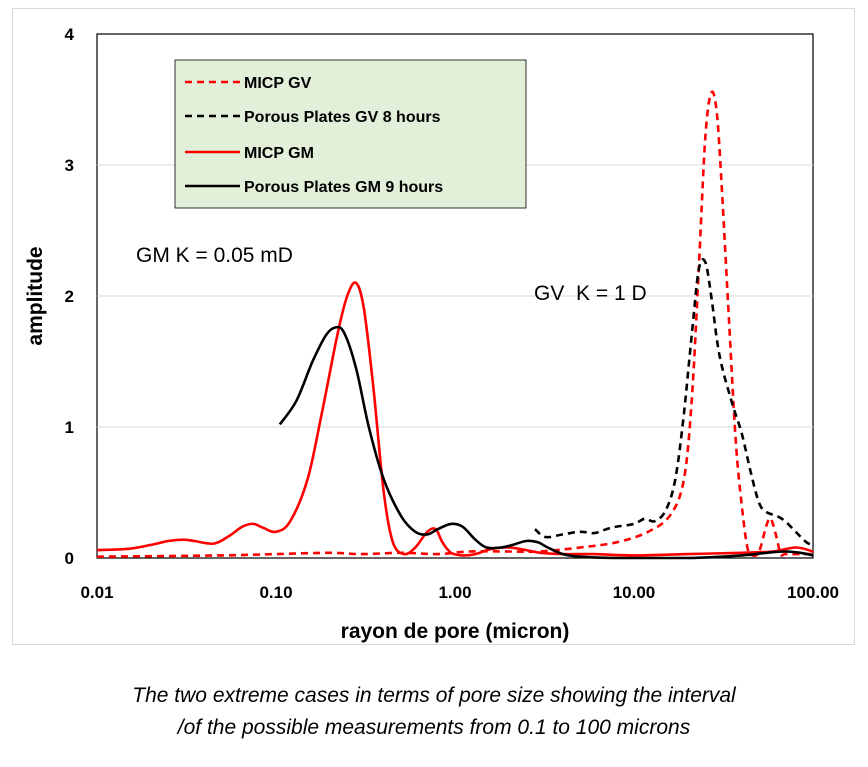  I want to click on x-axis-title: rayon de pore (micron), so click(455, 631).